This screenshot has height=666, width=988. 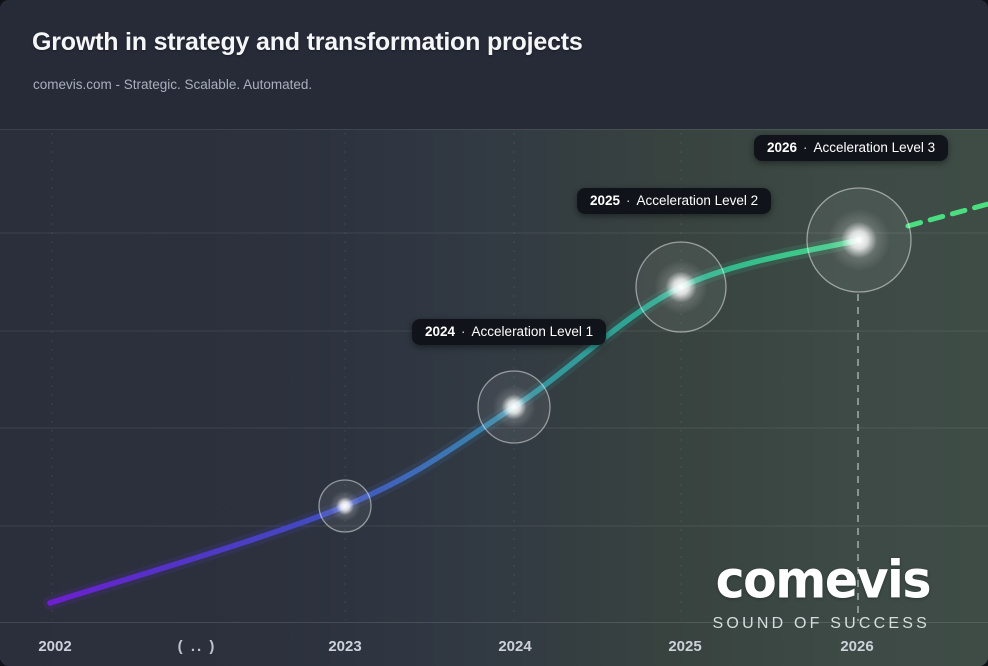 What do you see at coordinates (55, 646) in the screenshot?
I see `x-axis-label-2002: 2002` at bounding box center [55, 646].